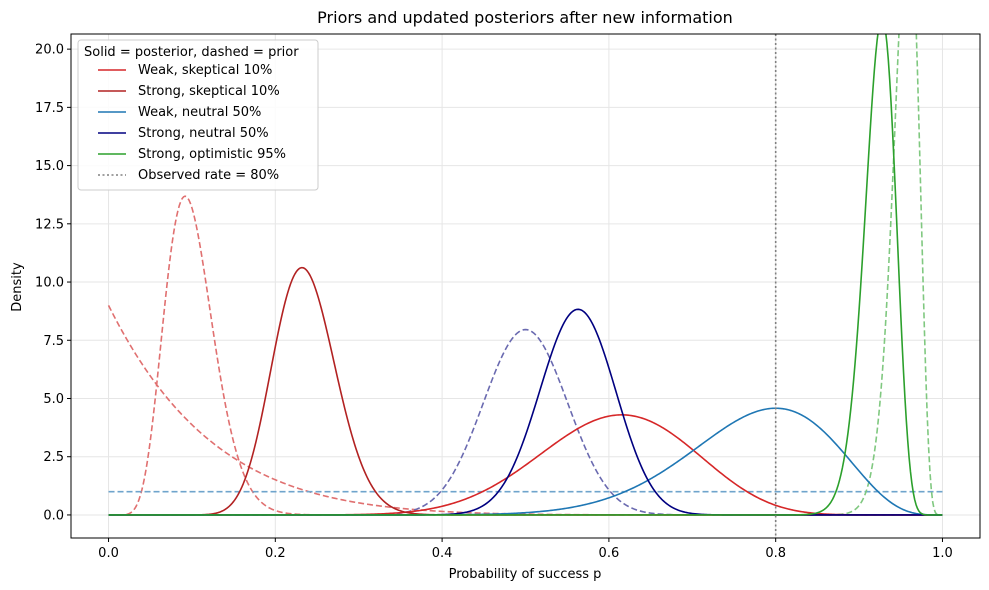 The image size is (989, 590). I want to click on x-tick-label: 0.4, so click(442, 553).